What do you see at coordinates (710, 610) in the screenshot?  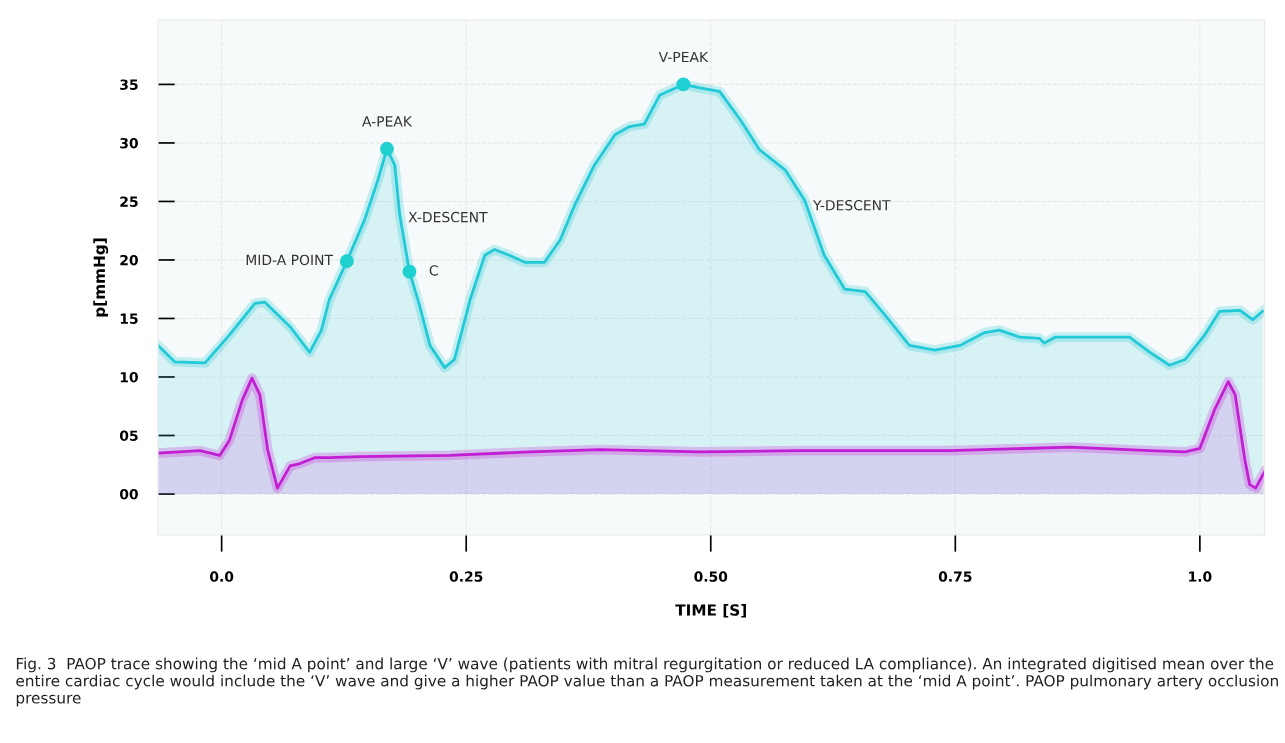 I see `x-axis-title: TIME [S]` at bounding box center [710, 610].